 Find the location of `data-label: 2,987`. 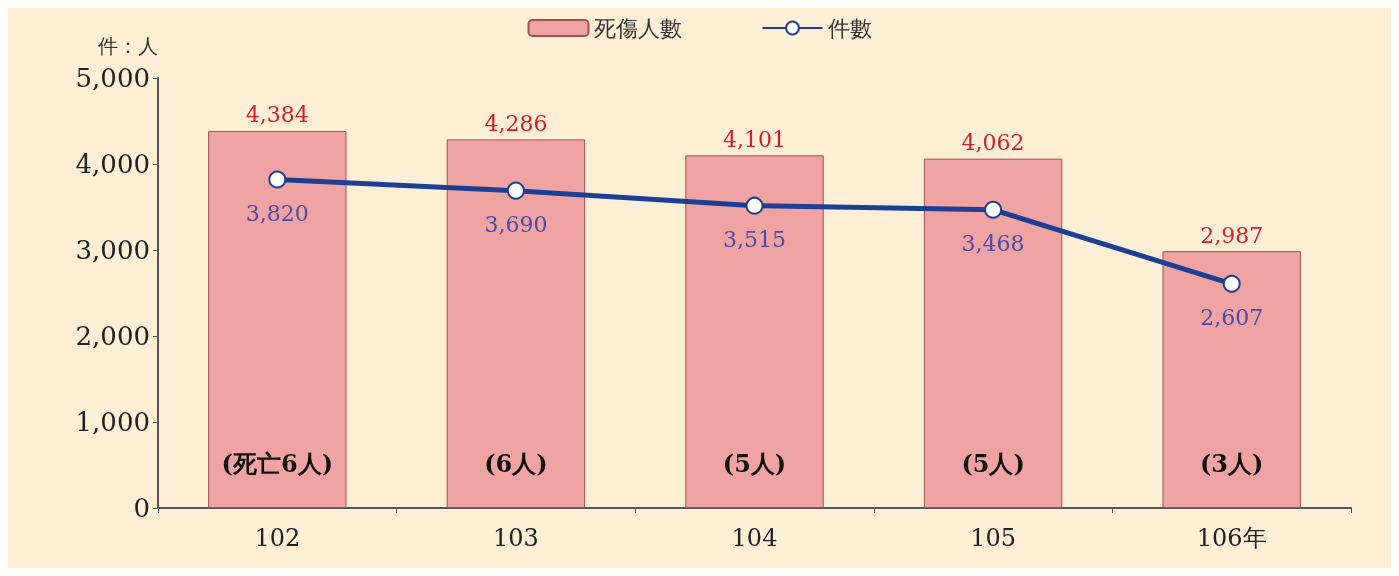

data-label: 2,987 is located at coordinates (1232, 235).